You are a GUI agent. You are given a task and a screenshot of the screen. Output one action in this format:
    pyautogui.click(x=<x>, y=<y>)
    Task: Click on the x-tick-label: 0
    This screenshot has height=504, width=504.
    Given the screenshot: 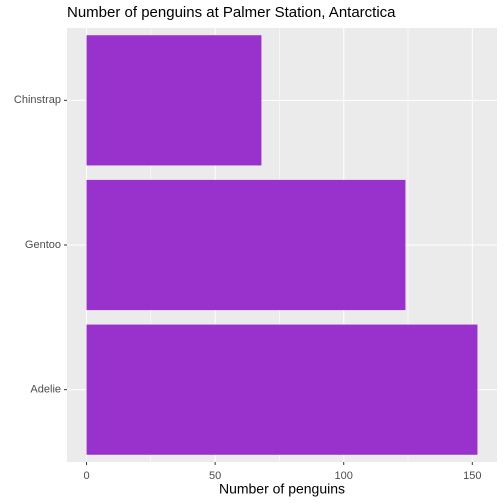 What is the action you would take?
    pyautogui.click(x=86, y=476)
    